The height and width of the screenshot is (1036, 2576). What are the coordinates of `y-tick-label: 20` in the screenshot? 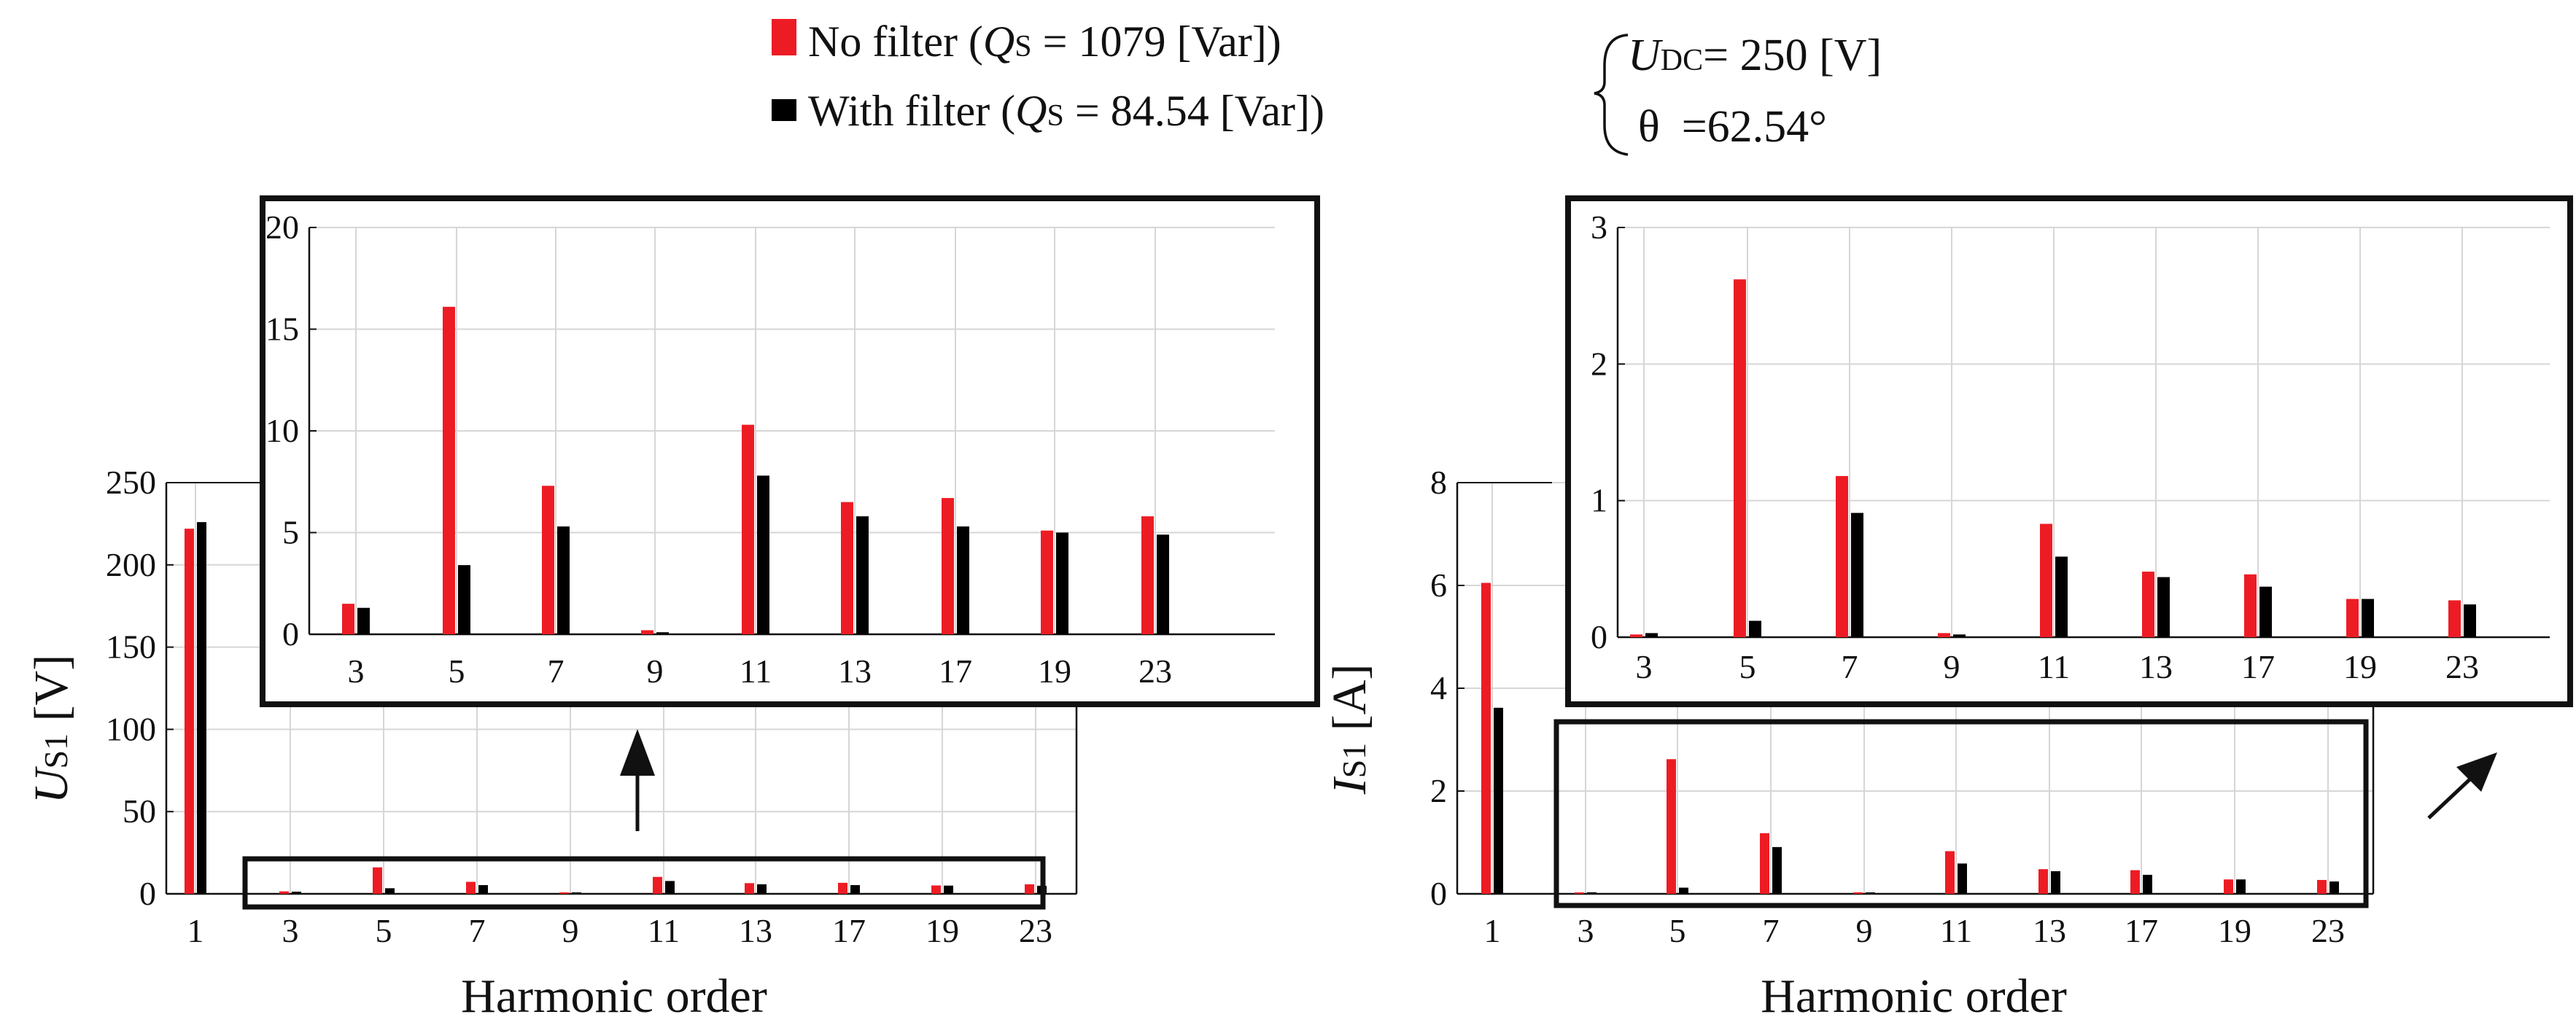 It's located at (282, 228).